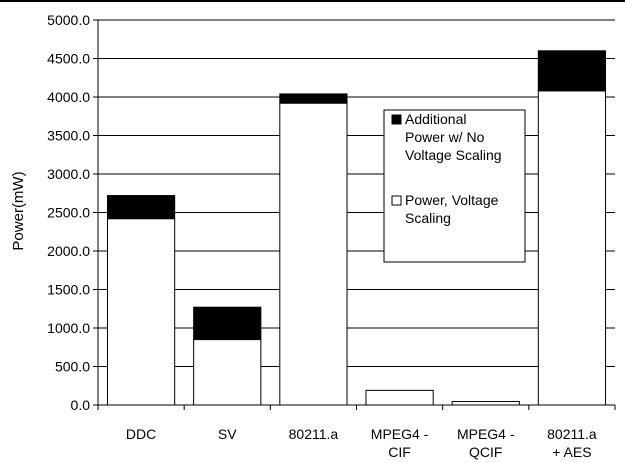 This screenshot has height=463, width=625. What do you see at coordinates (571, 452) in the screenshot?
I see `x-category-label: + AES` at bounding box center [571, 452].